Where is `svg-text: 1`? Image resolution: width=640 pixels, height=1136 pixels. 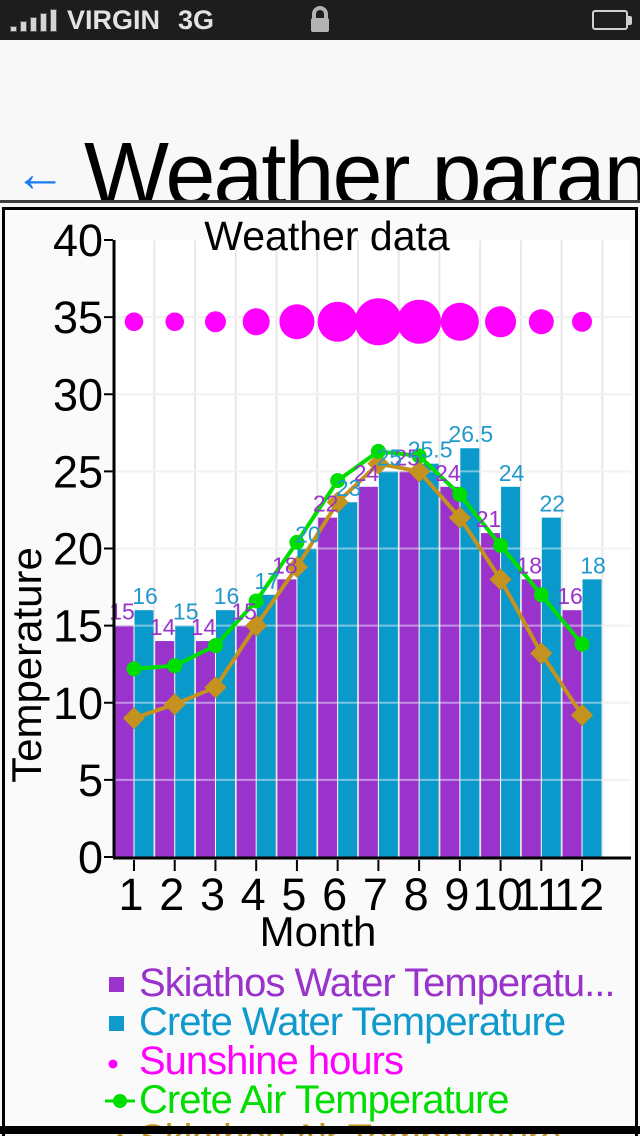
svg-text: 1 is located at coordinates (130, 894).